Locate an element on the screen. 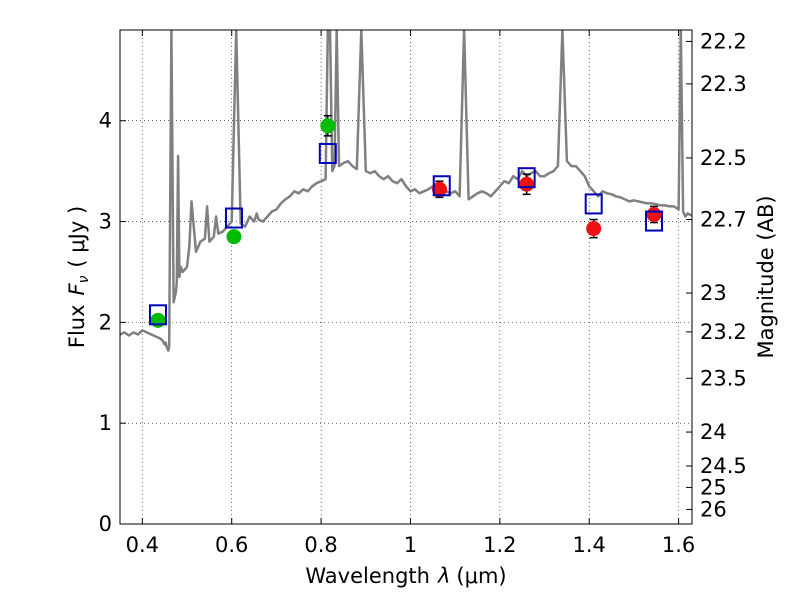 The image size is (800, 600). y-axis-label-unit: ( μJy ) is located at coordinates (77, 237).